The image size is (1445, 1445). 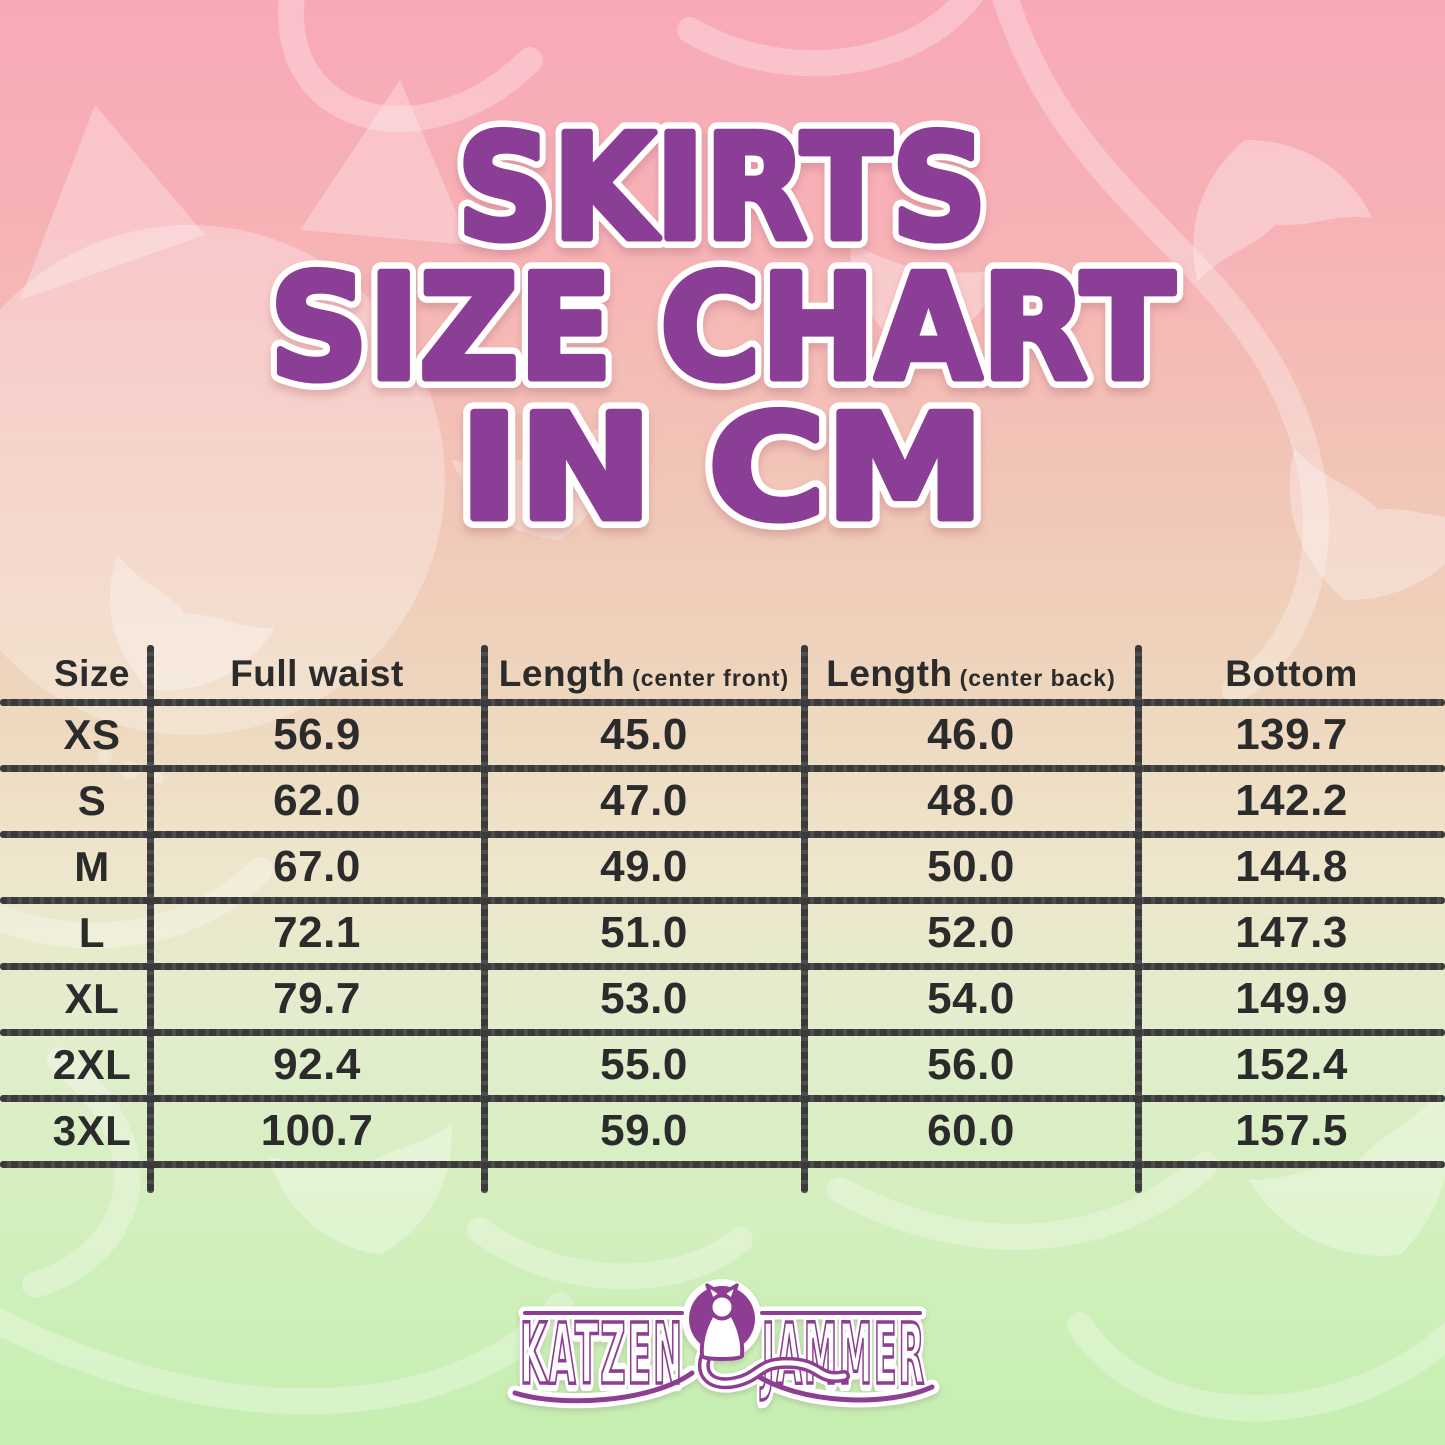 What do you see at coordinates (971, 932) in the screenshot?
I see `cell-length-back: 52.0` at bounding box center [971, 932].